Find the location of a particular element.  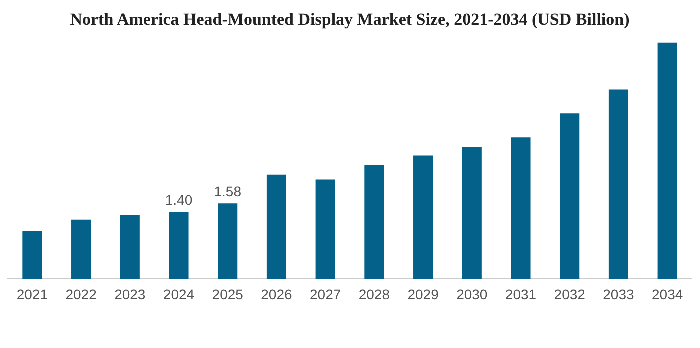

x-tick-label: 2026 is located at coordinates (276, 294).